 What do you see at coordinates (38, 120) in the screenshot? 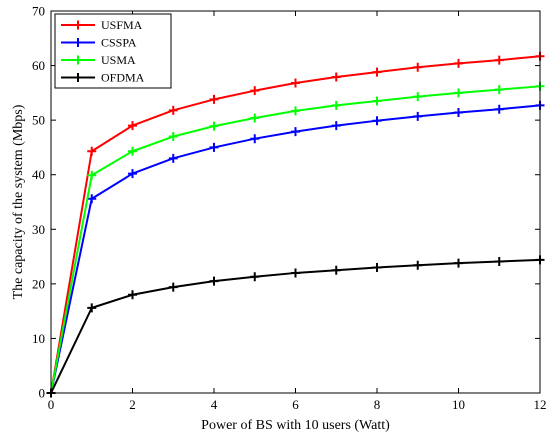
I see `y-tick-label: 50` at bounding box center [38, 120].